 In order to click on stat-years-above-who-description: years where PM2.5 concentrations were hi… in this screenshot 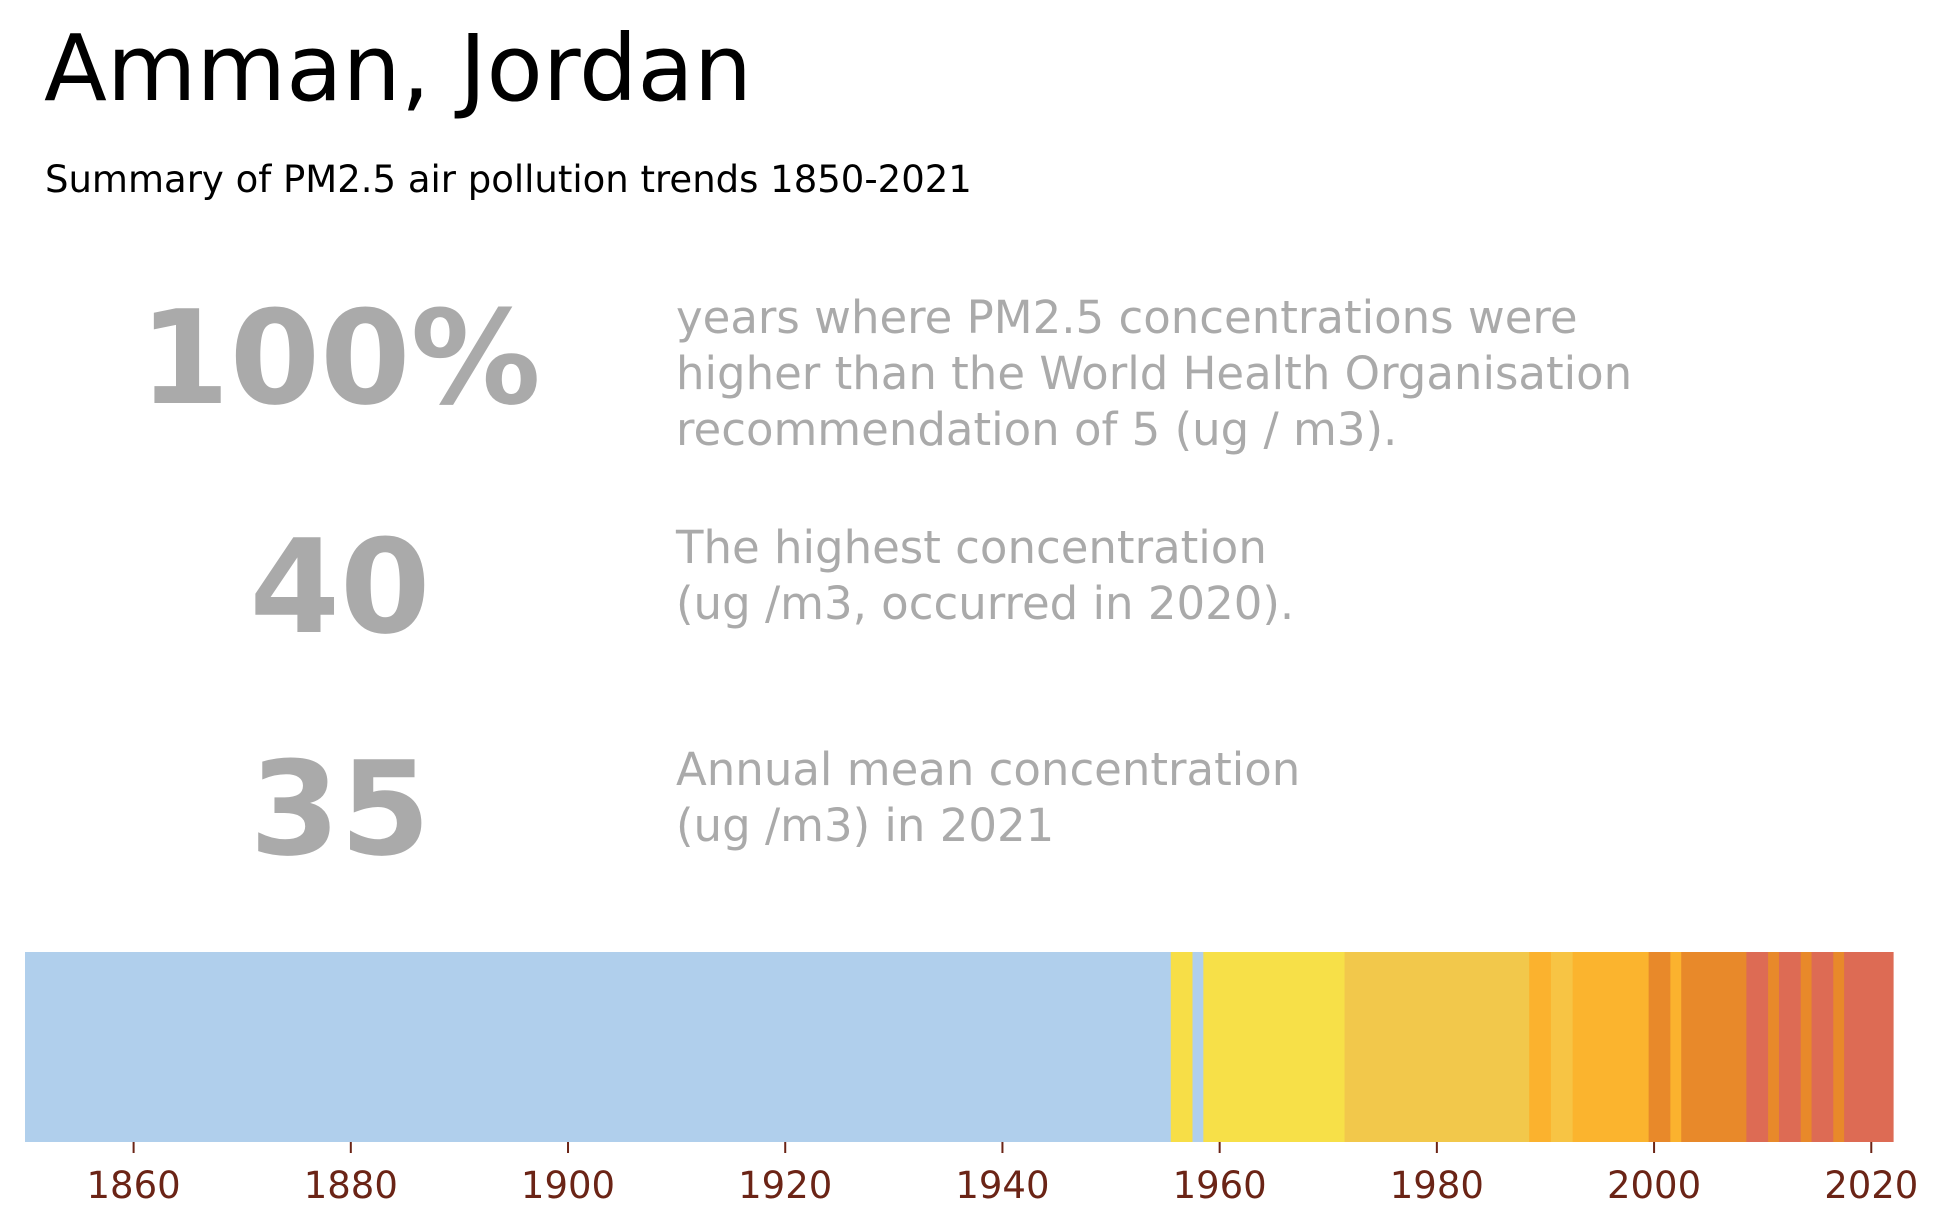, I will do `click(1154, 373)`.